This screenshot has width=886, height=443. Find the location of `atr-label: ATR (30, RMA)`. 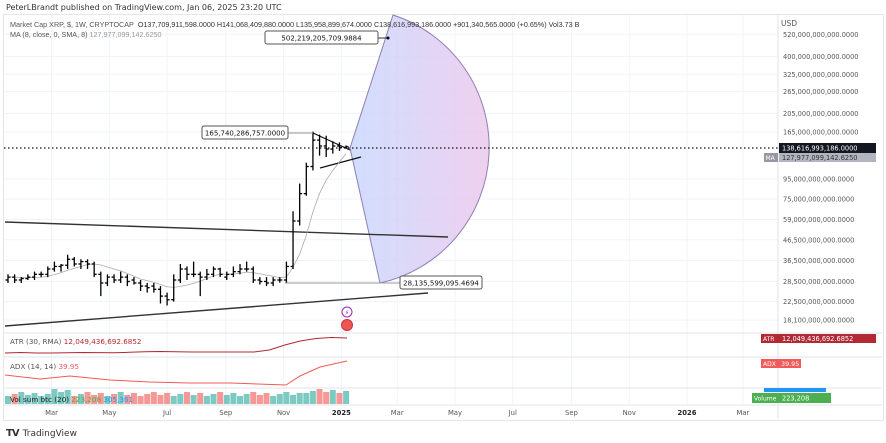

atr-label: ATR (30, RMA) is located at coordinates (36, 341).